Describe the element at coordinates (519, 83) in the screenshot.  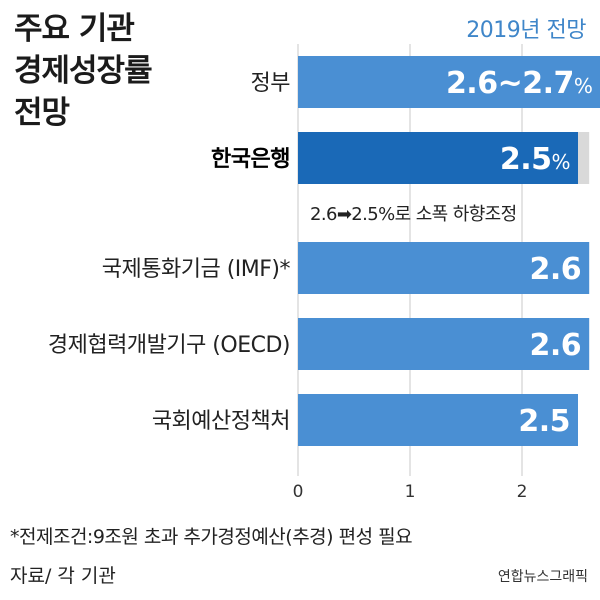
I see `data-label: 2.6~2.7%` at that location.